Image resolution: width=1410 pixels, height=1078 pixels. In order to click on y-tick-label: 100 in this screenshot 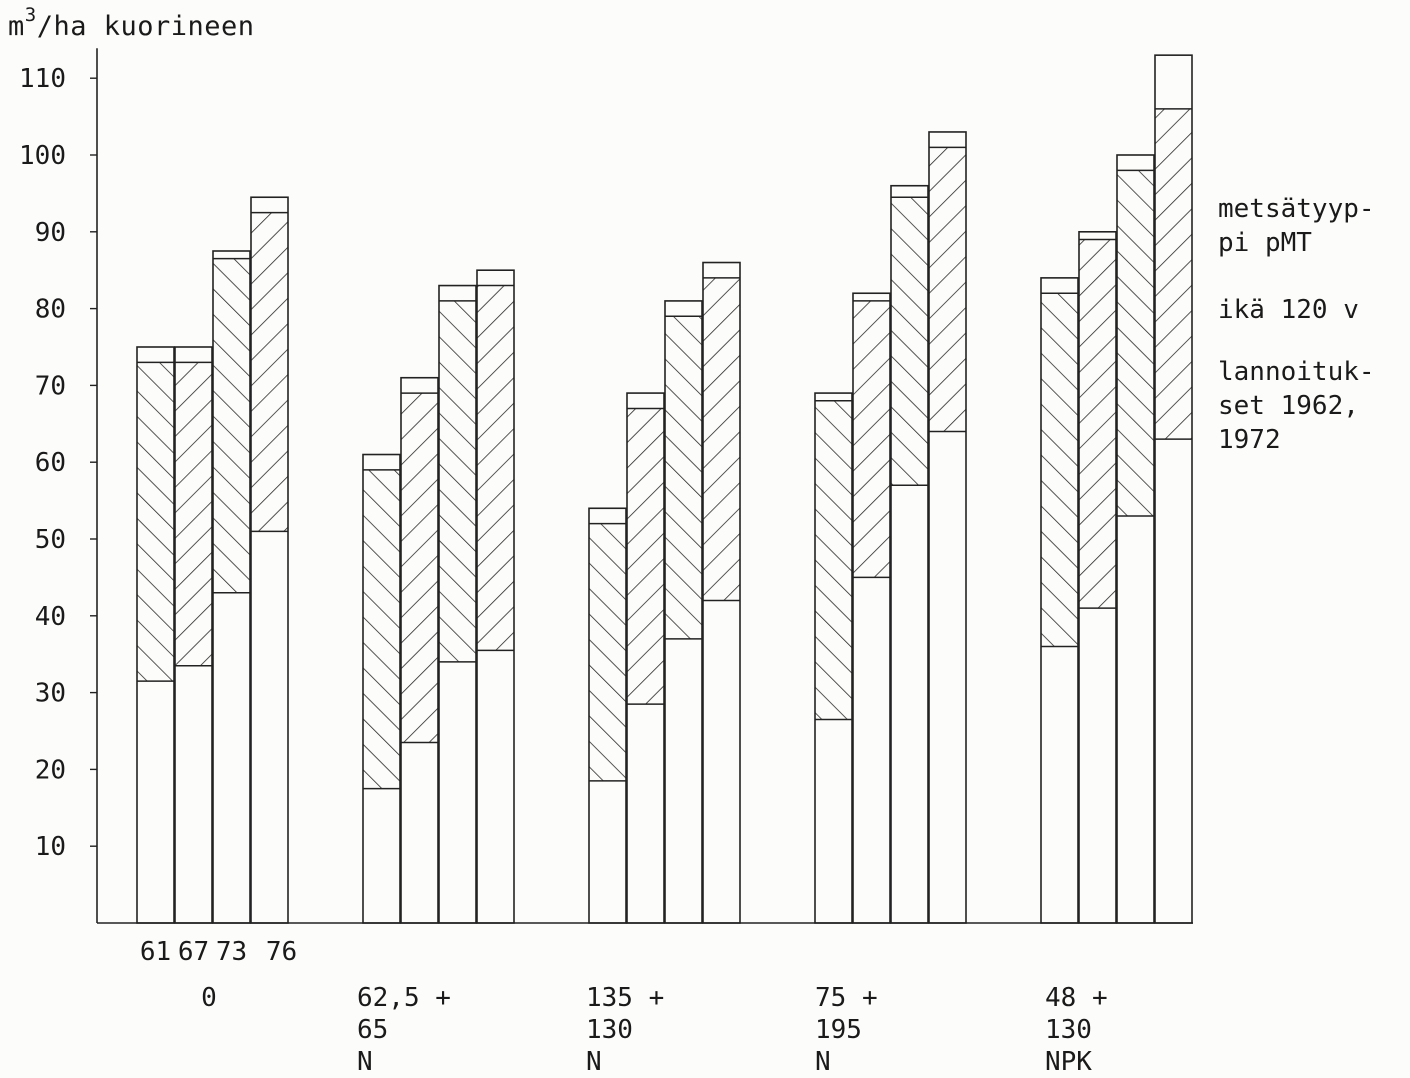, I will do `click(42, 156)`.